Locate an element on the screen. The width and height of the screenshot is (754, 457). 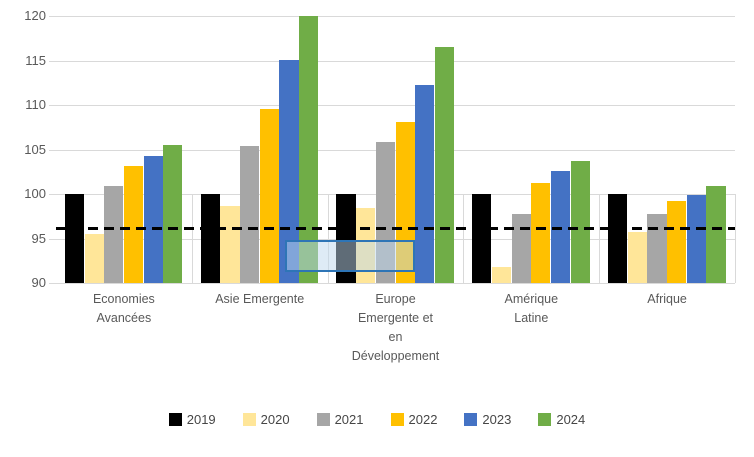
legend-swatch-2019 is located at coordinates (175, 419).